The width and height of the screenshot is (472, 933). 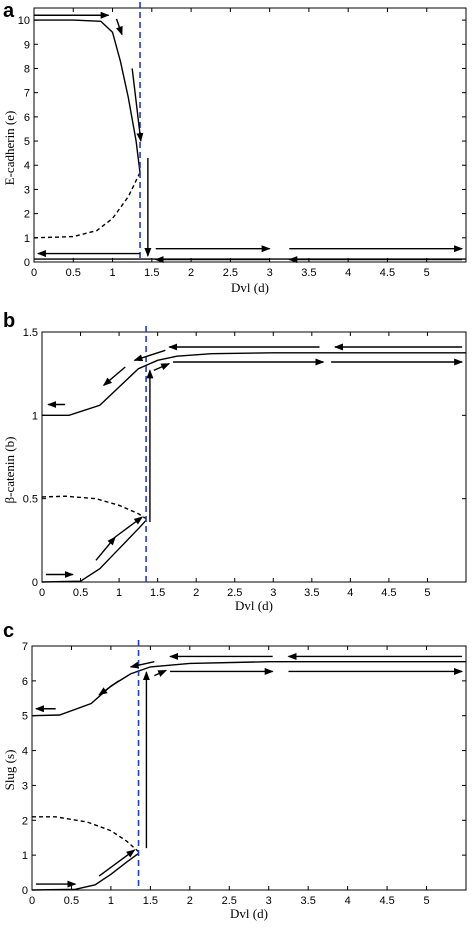 What do you see at coordinates (9, 11) in the screenshot?
I see `panel-letter-a: a` at bounding box center [9, 11].